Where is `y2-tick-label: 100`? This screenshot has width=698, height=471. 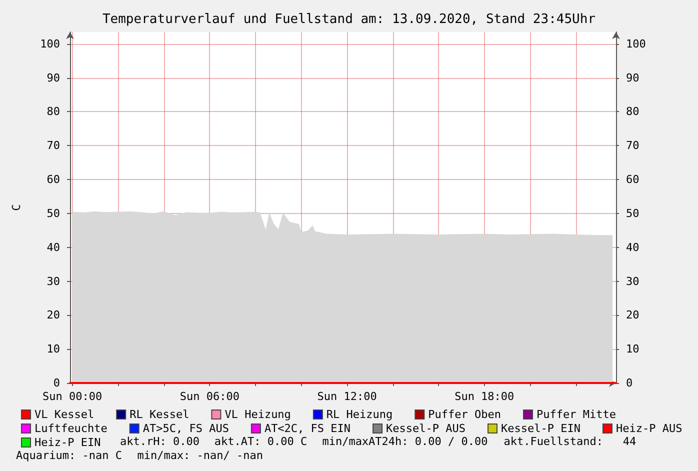
y2-tick-label: 100 is located at coordinates (636, 43).